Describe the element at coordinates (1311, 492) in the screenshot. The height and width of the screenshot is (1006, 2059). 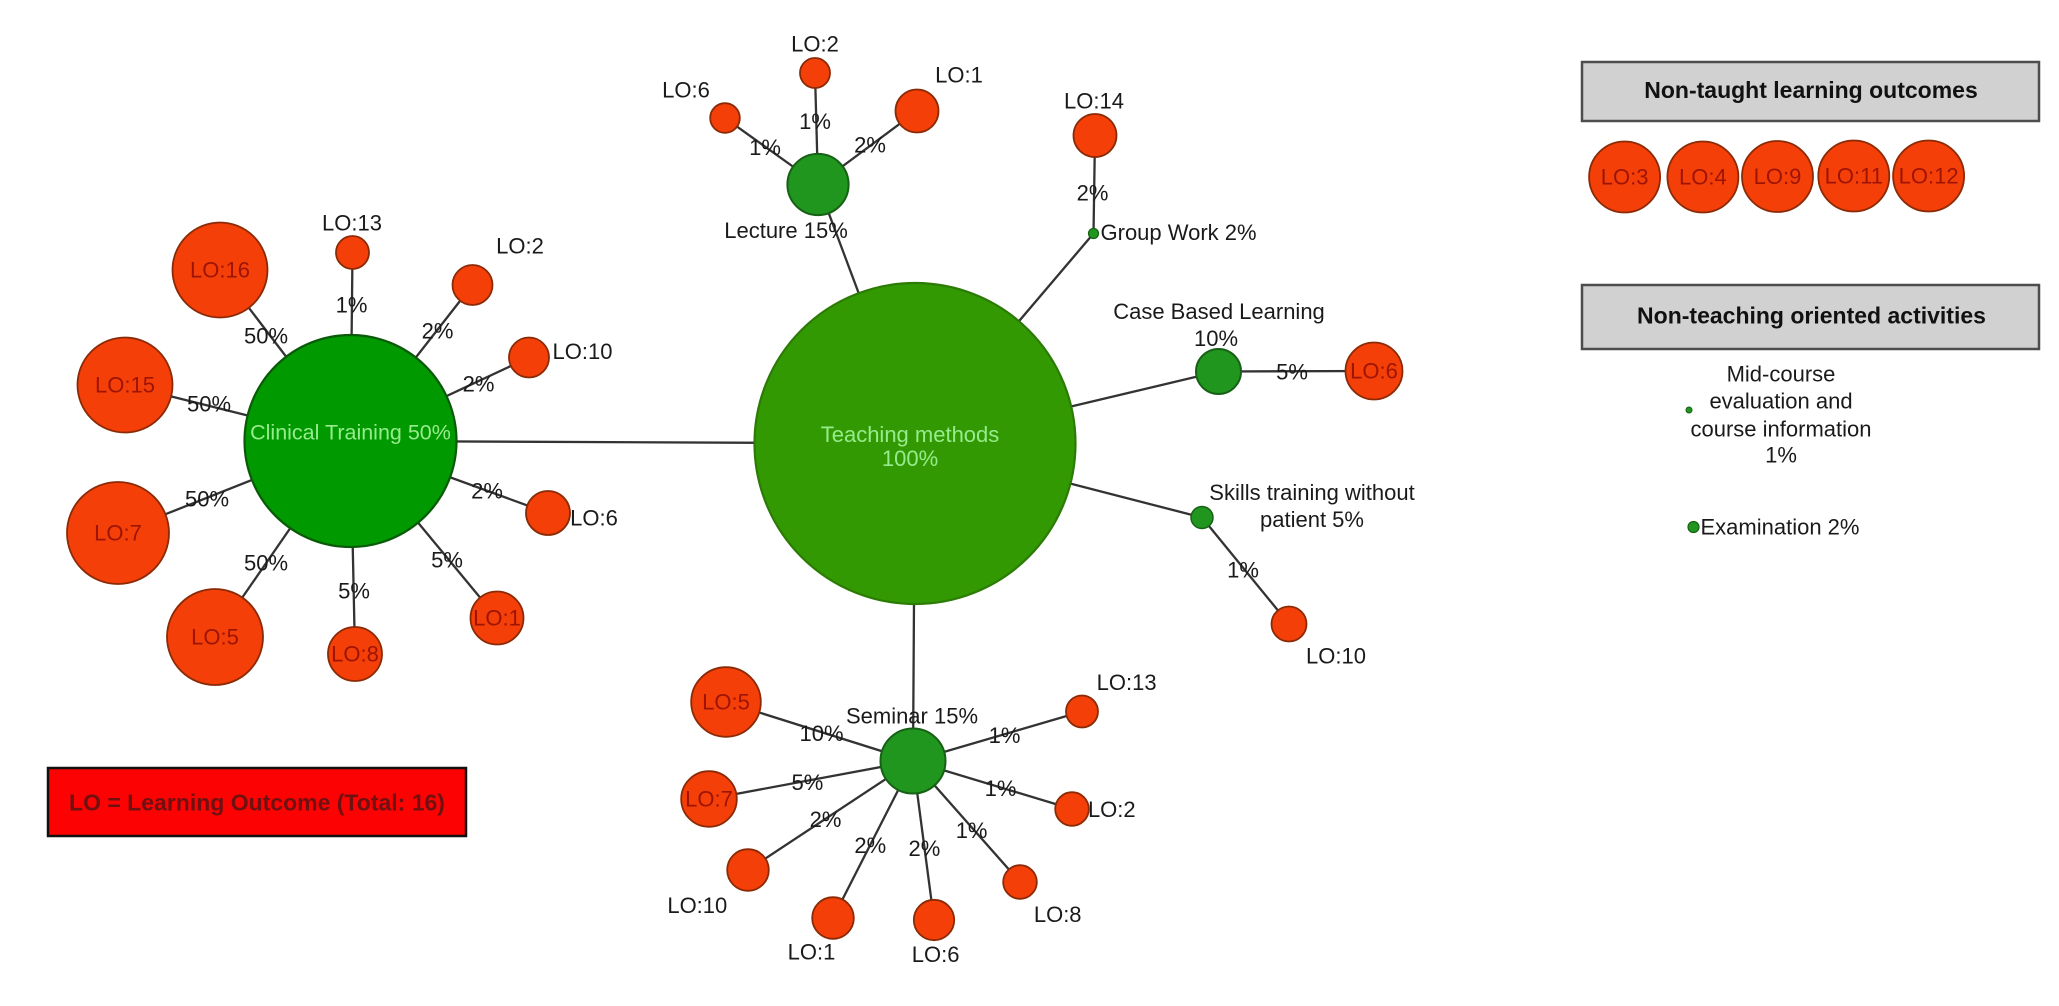
I see `svg-text: Skills training without` at that location.